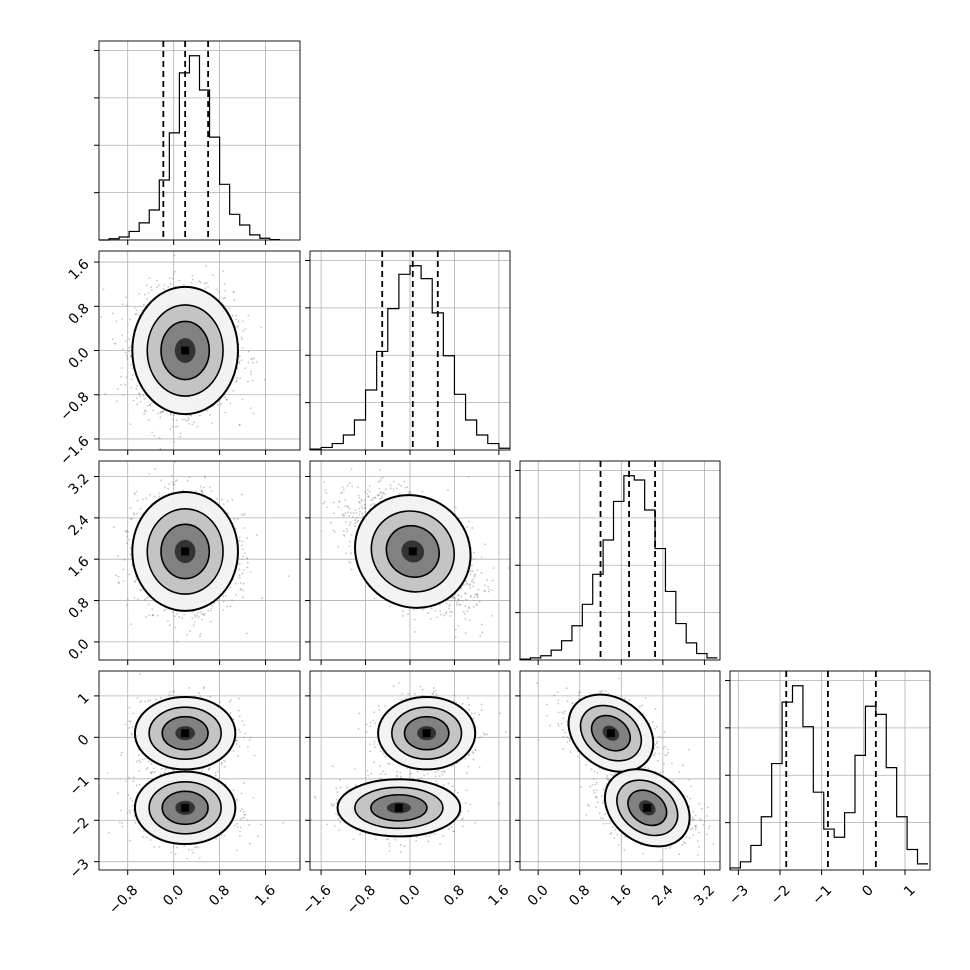 The image size is (970, 970). I want to click on histogram-step, so click(409, 357).